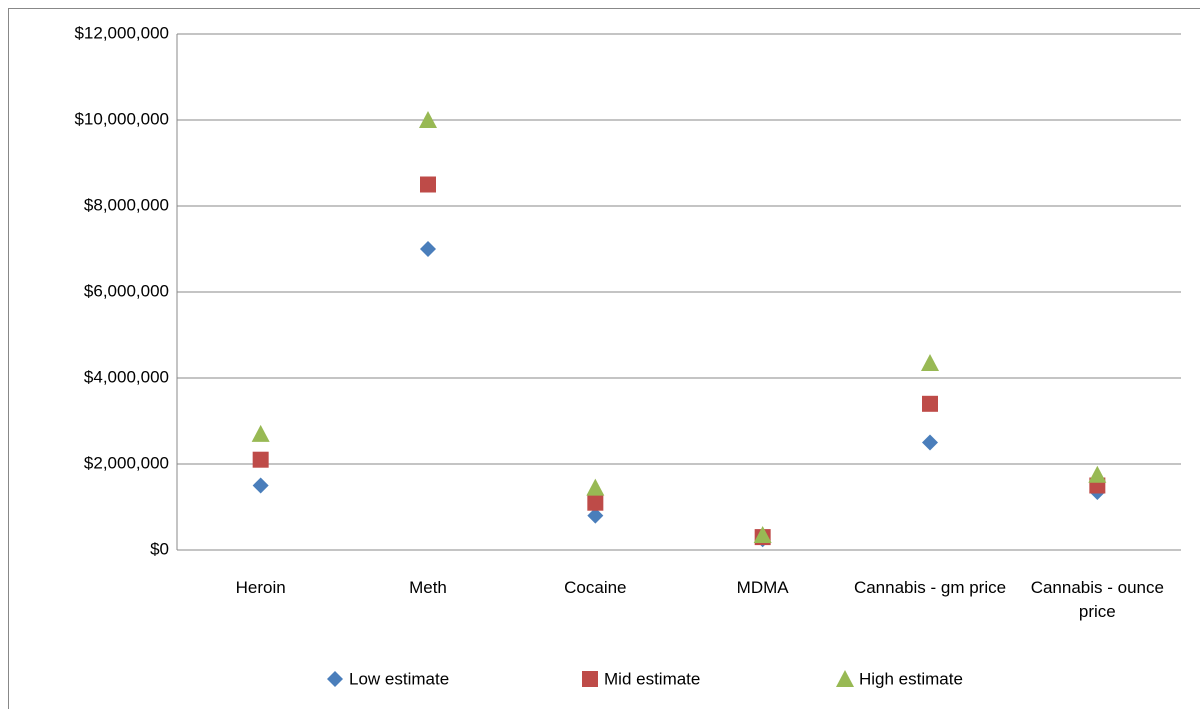 This screenshot has height=709, width=1201. Describe the element at coordinates (1097, 599) in the screenshot. I see `x-tick-label: Cannabis - ounce price` at that location.